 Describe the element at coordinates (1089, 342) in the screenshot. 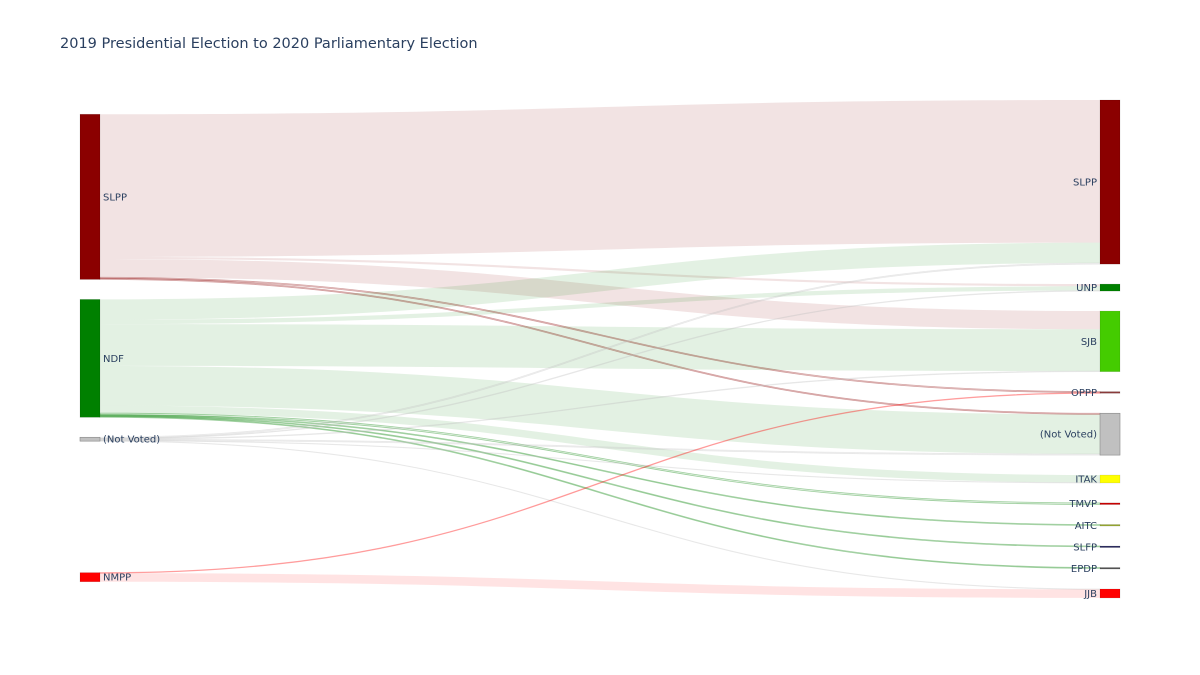

I see `target-label-sjb: SJB` at that location.